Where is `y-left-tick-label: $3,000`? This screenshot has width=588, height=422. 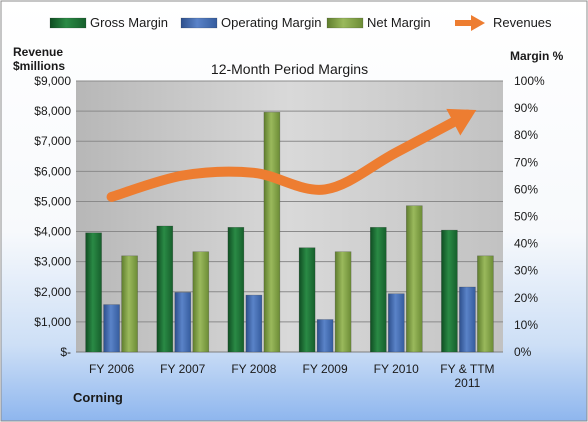
y-left-tick-label: $3,000 is located at coordinates (52, 262).